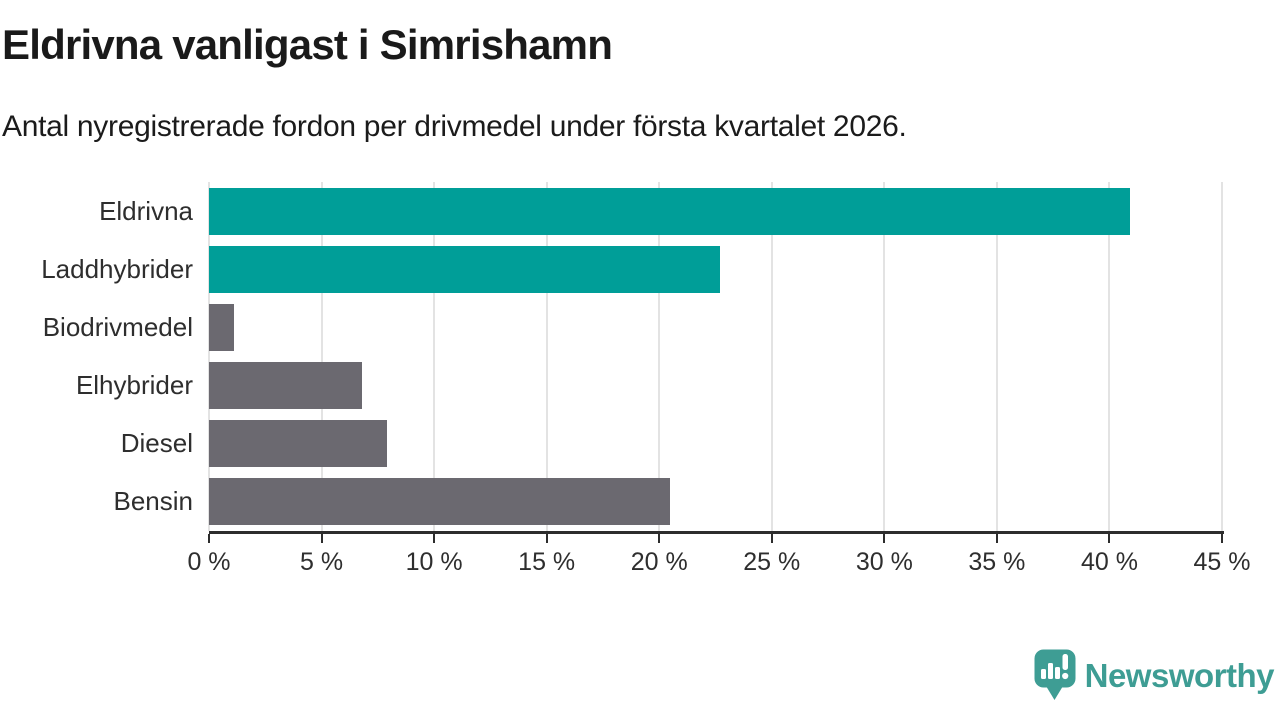 The width and height of the screenshot is (1280, 720). I want to click on x-tick-label-30: 30 %, so click(884, 562).